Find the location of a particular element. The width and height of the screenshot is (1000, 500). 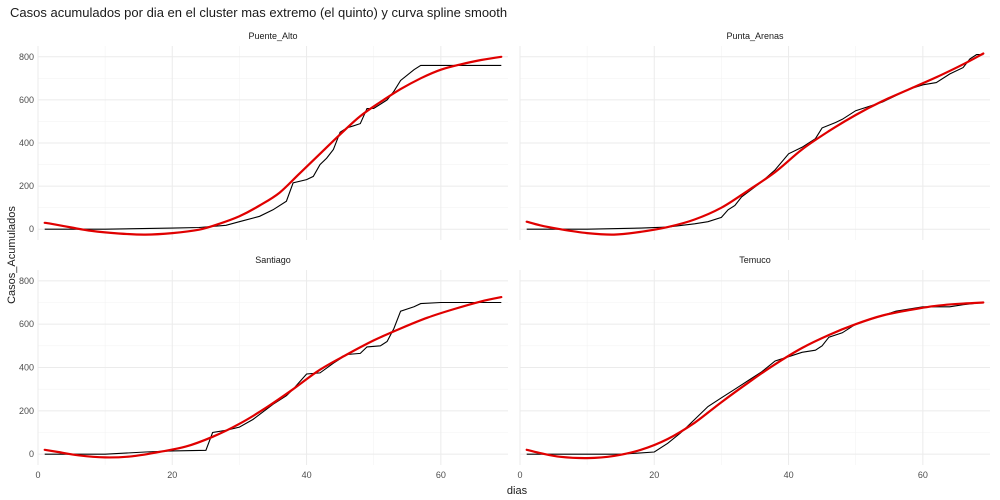

facet-label: Punta_Arenas is located at coordinates (755, 36).